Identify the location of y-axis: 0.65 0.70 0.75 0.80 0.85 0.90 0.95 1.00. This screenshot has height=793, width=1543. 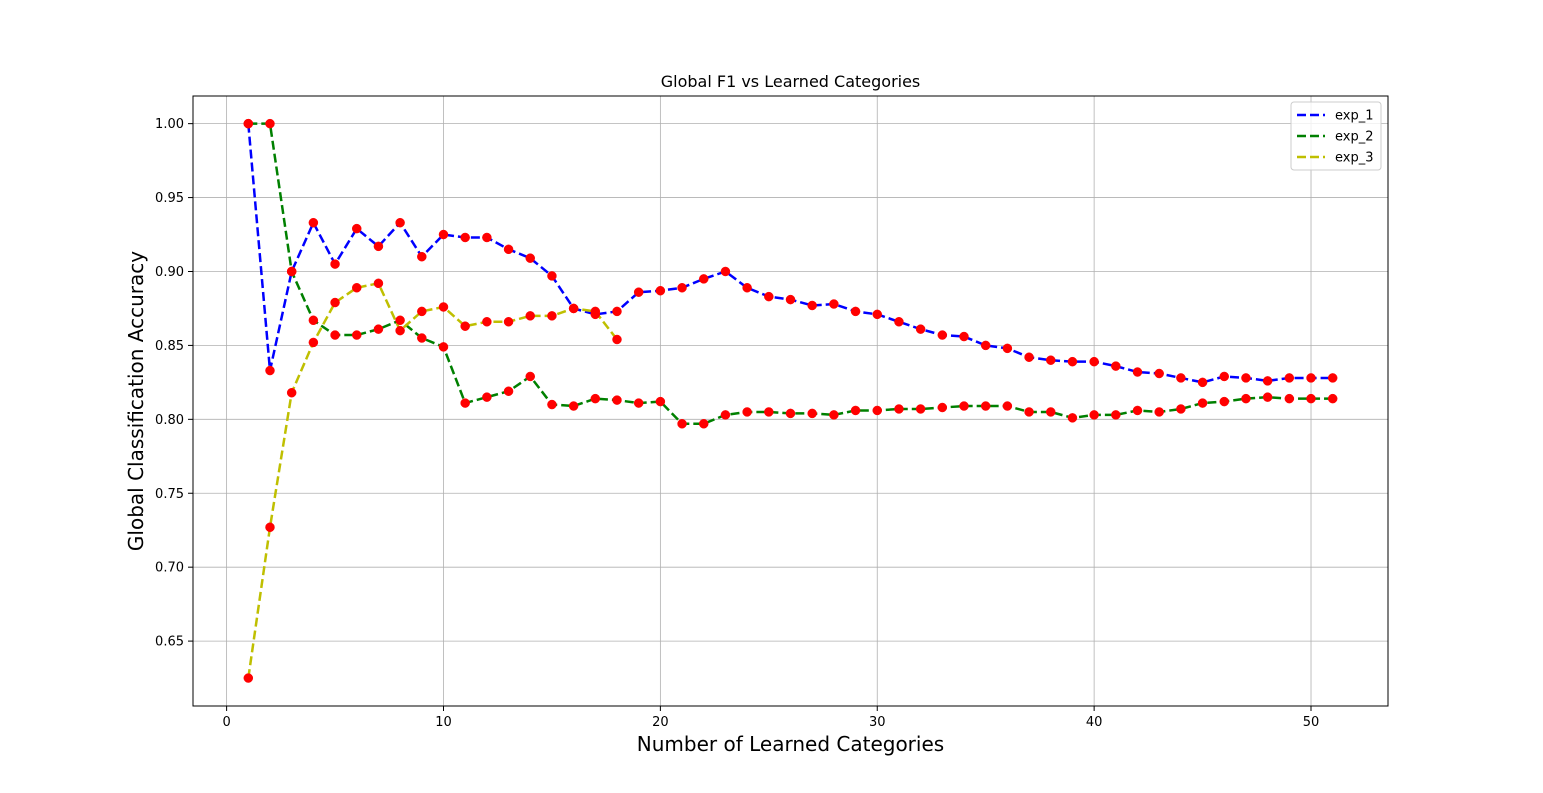
(174, 383).